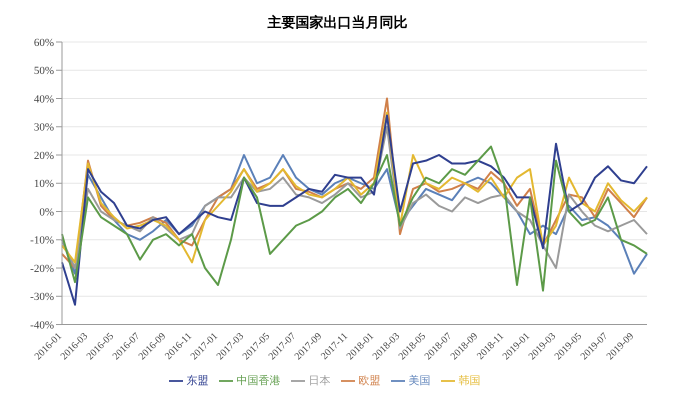 The height and width of the screenshot is (400, 675). Describe the element at coordinates (44, 42) in the screenshot. I see `y-tick-label: 60%` at that location.